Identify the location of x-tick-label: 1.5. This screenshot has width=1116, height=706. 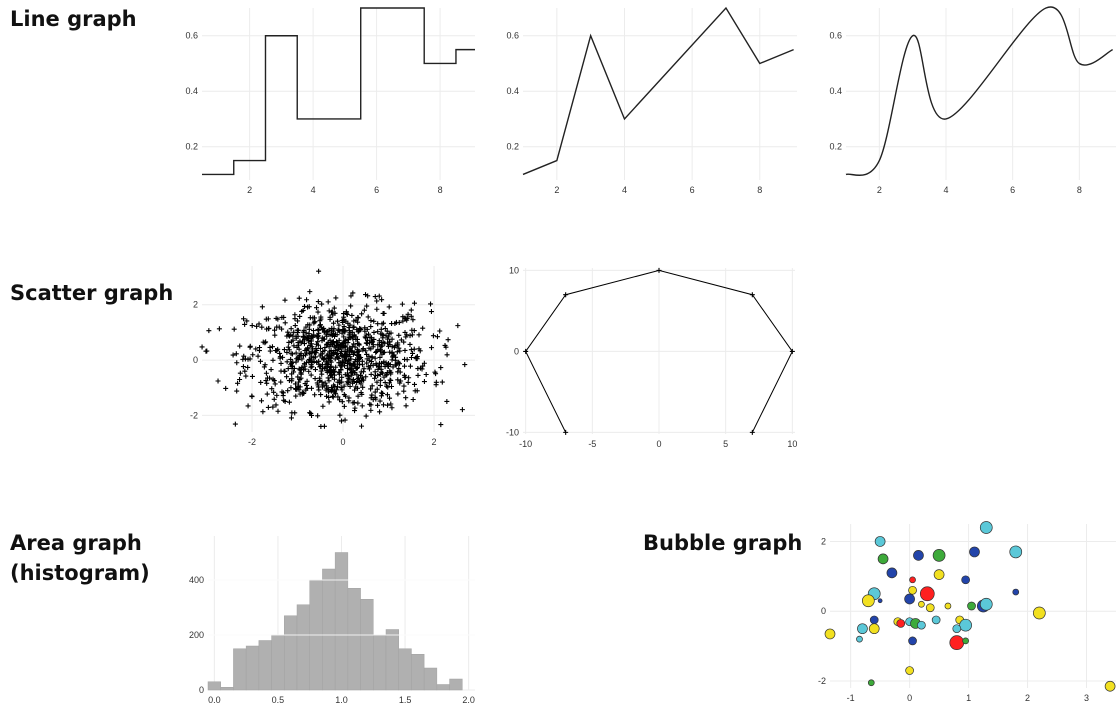
(405, 700).